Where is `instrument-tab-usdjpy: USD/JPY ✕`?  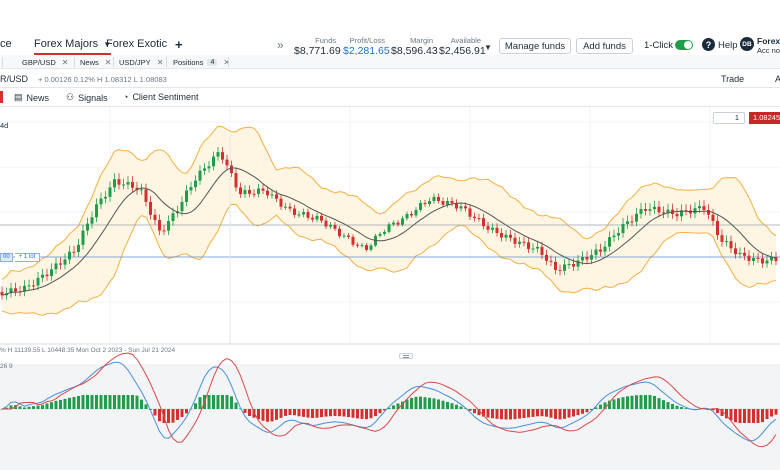
instrument-tab-usdjpy: USD/JPY ✕ is located at coordinates (141, 62).